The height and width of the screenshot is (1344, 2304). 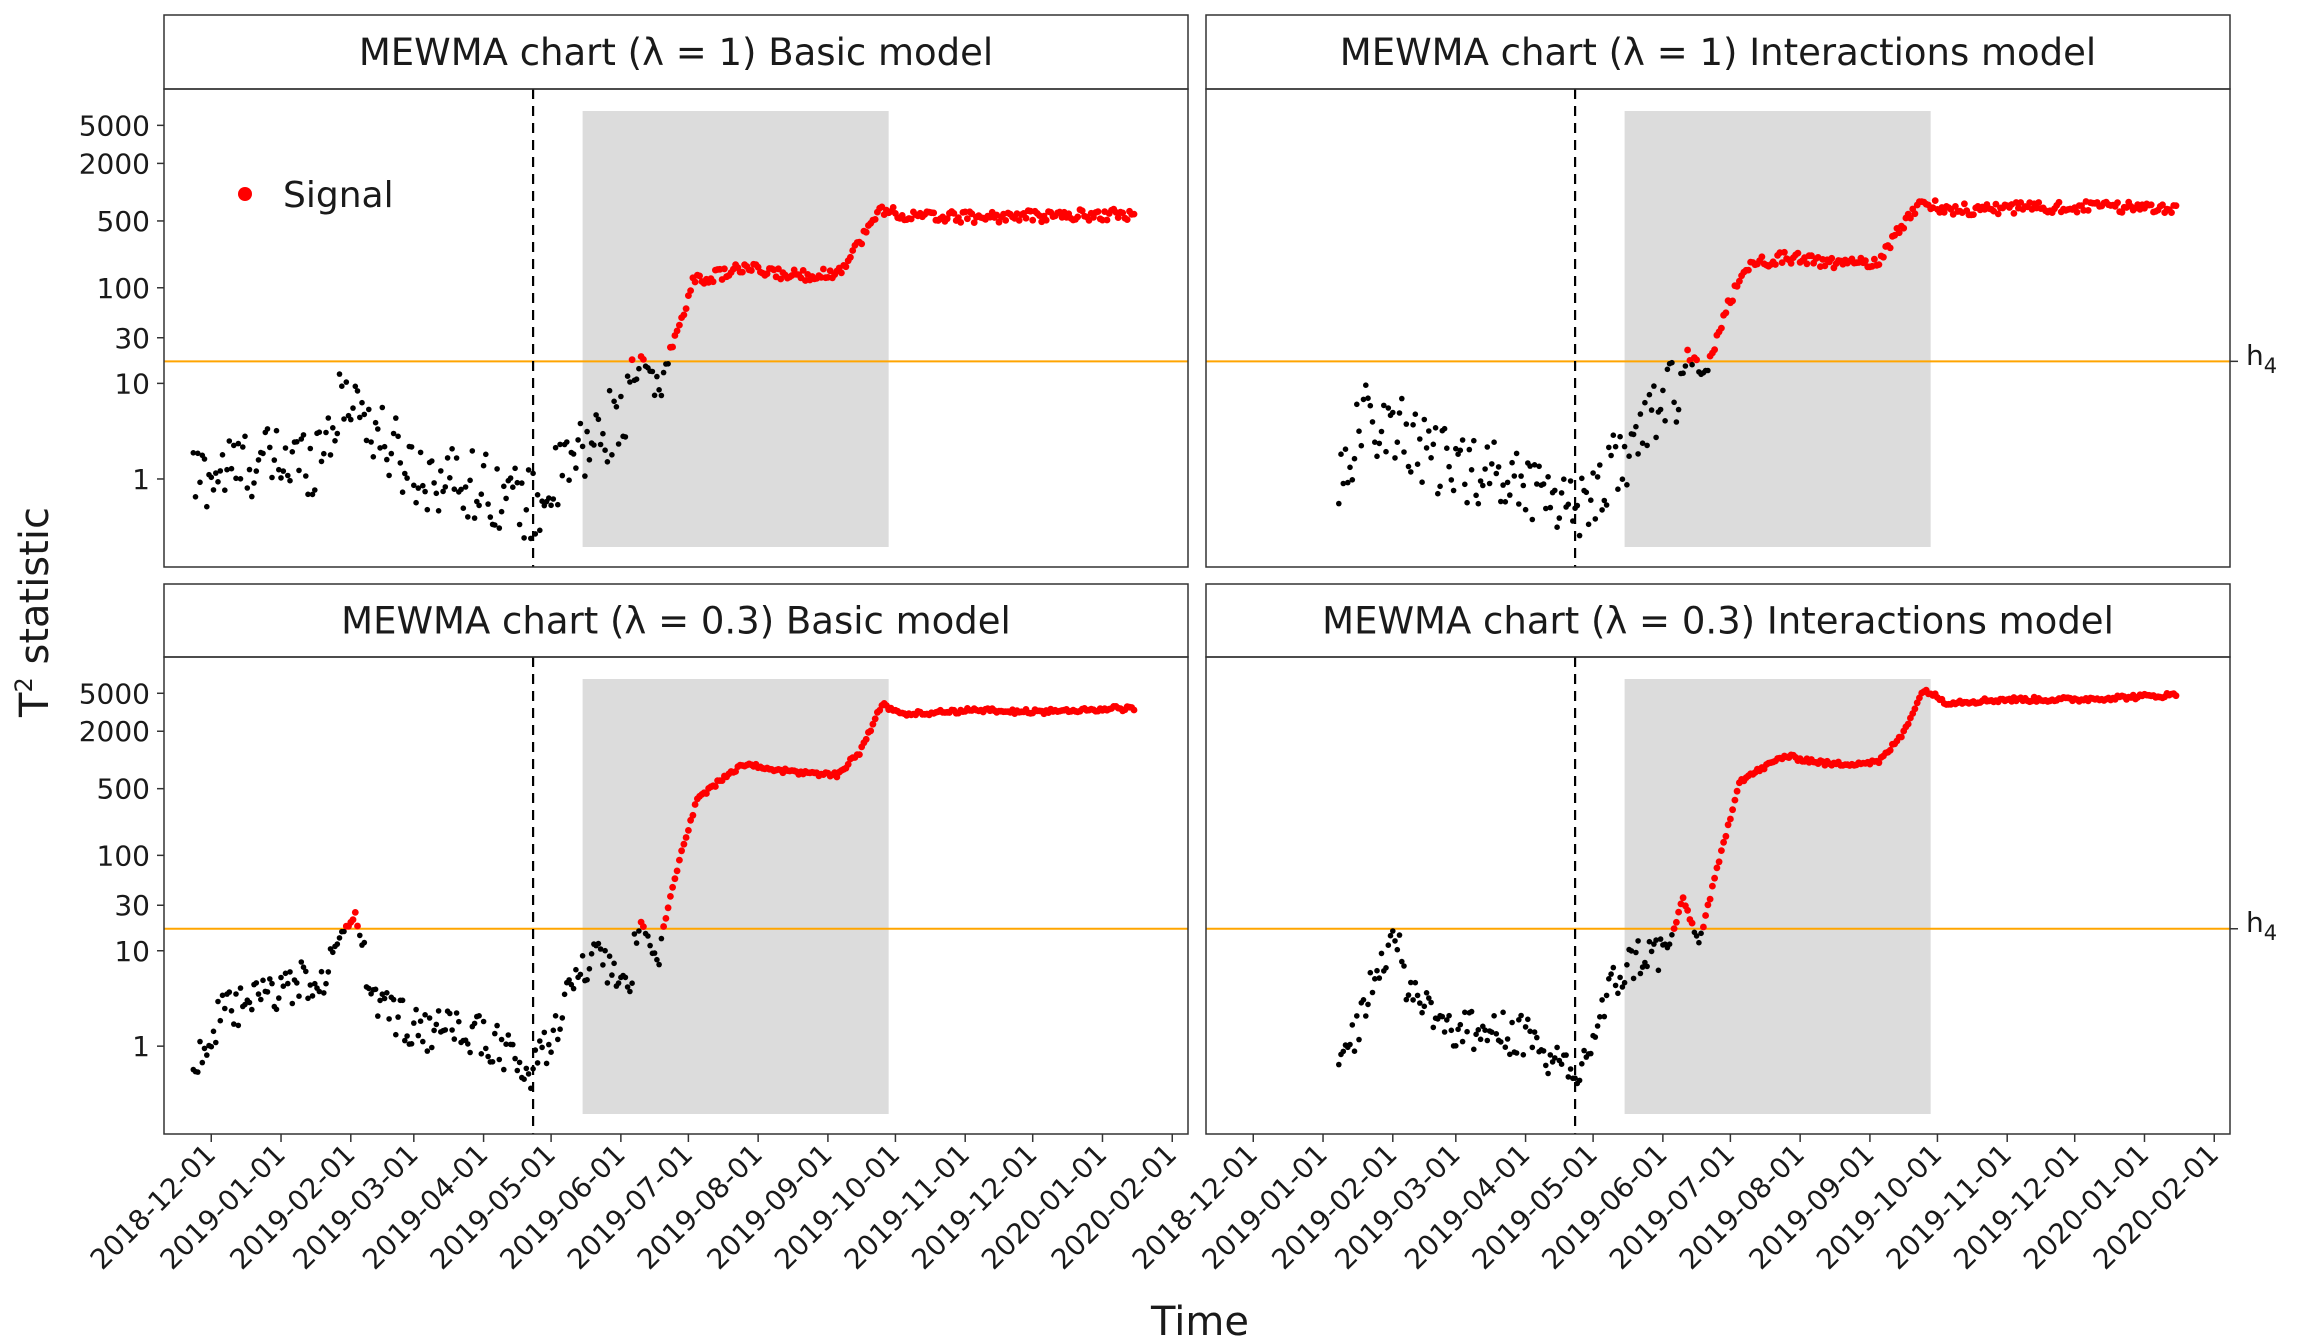 What do you see at coordinates (1758, 886) in the screenshot?
I see `panel-4-series` at bounding box center [1758, 886].